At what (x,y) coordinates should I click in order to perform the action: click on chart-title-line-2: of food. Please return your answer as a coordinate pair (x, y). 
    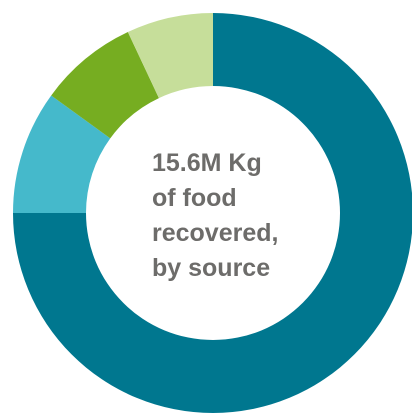
    Looking at the image, I should click on (194, 198).